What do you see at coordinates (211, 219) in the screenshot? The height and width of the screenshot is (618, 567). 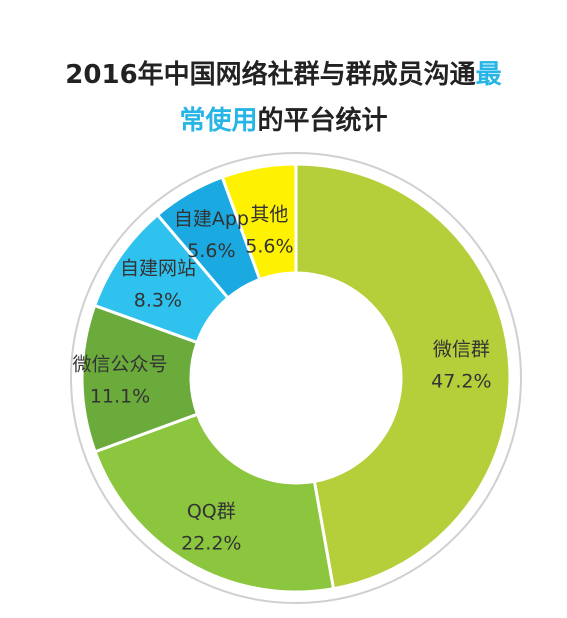 I see `category-label-self-built-app: 自建App` at bounding box center [211, 219].